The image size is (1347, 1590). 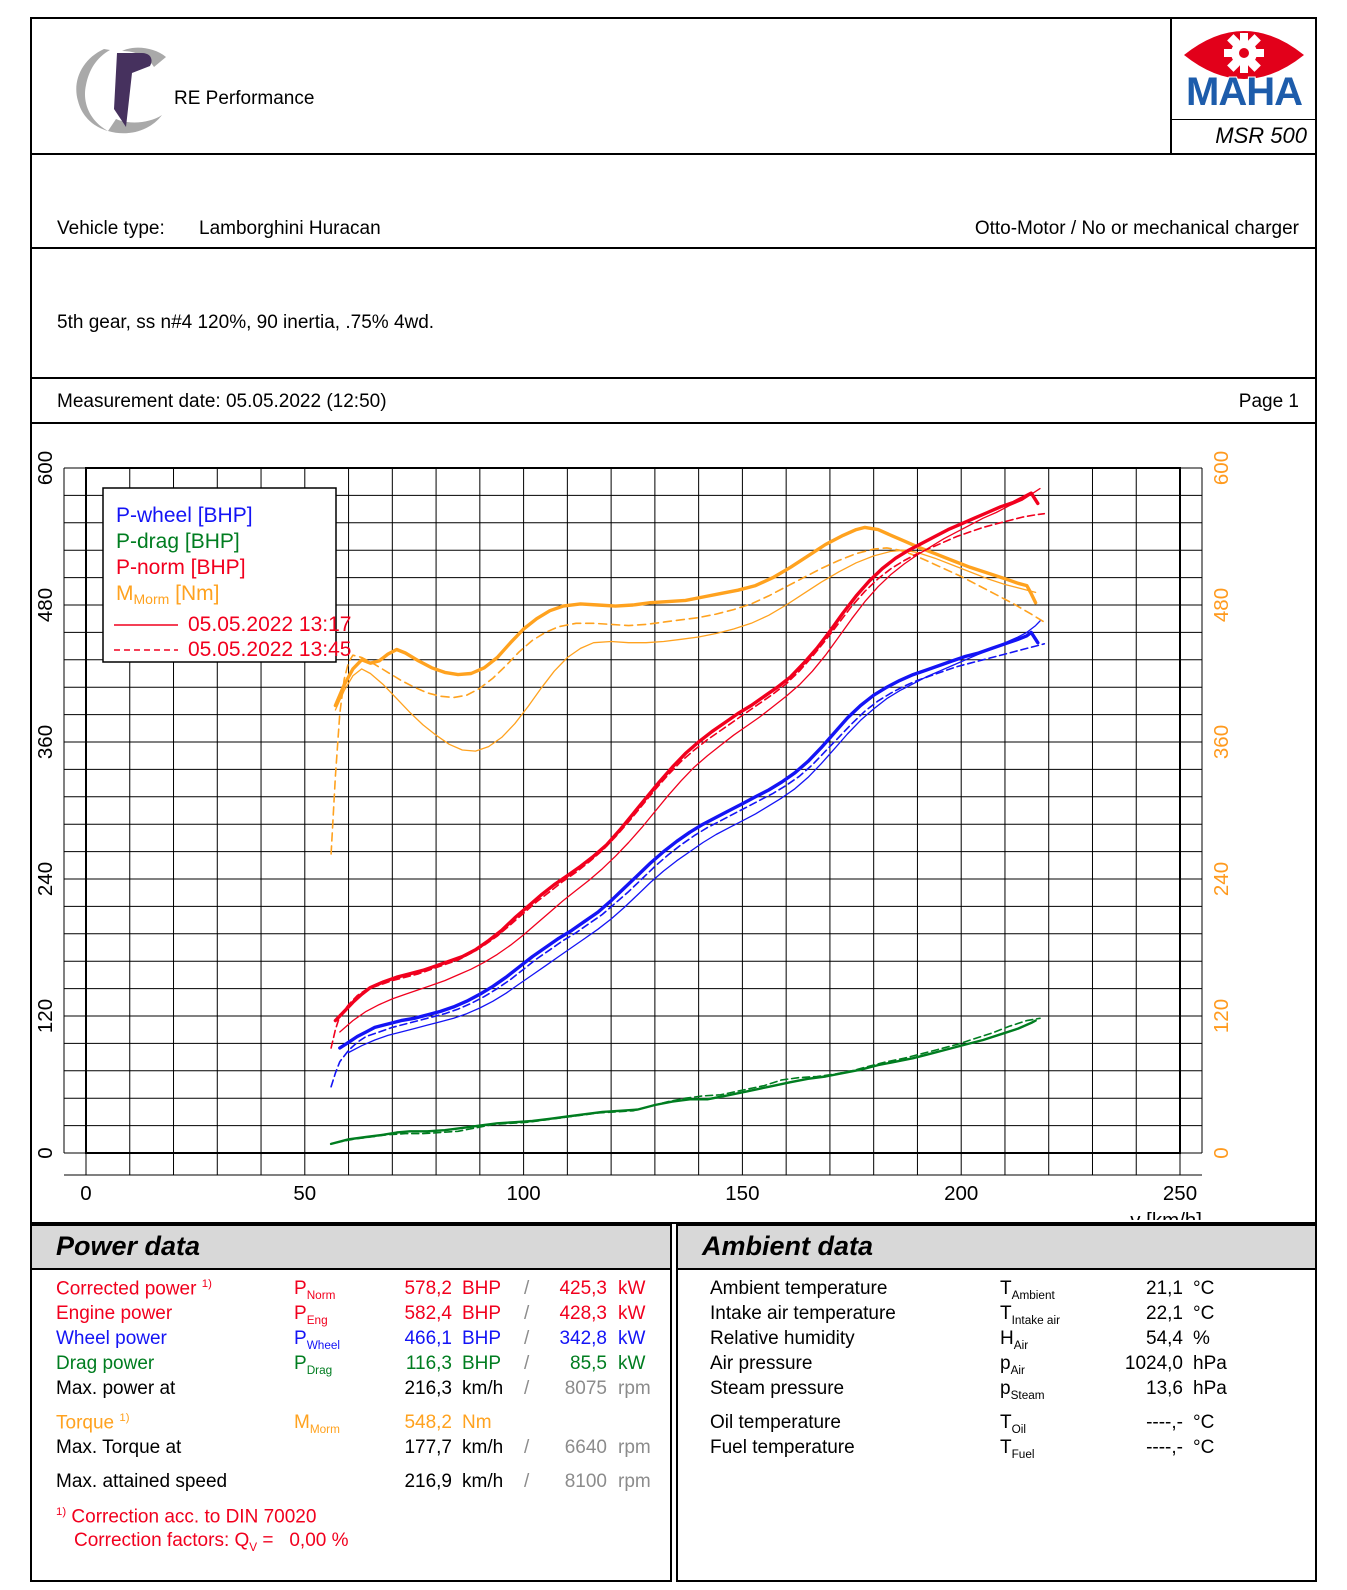 I want to click on legend-entry: P-norm [BHP], so click(x=181, y=567).